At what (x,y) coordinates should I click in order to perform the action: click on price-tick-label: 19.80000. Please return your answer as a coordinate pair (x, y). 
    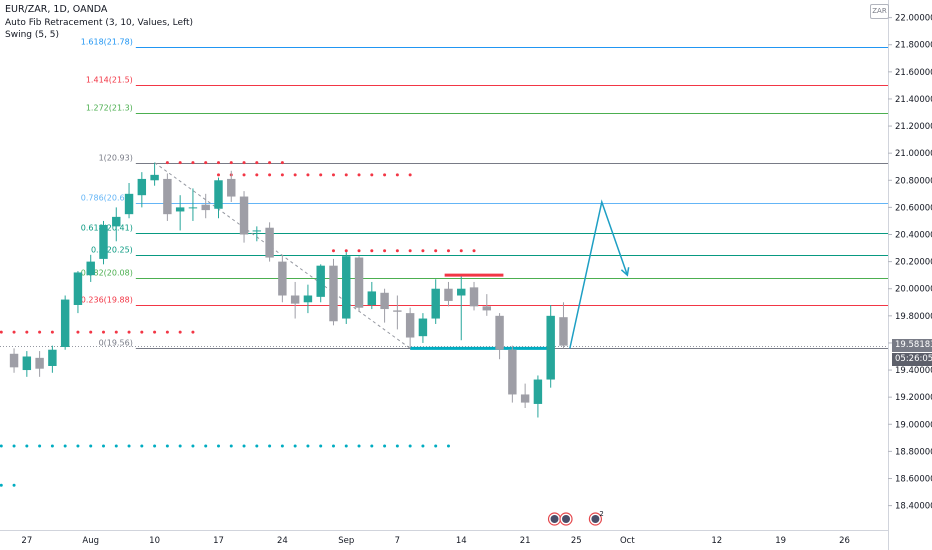
    Looking at the image, I should click on (913, 317).